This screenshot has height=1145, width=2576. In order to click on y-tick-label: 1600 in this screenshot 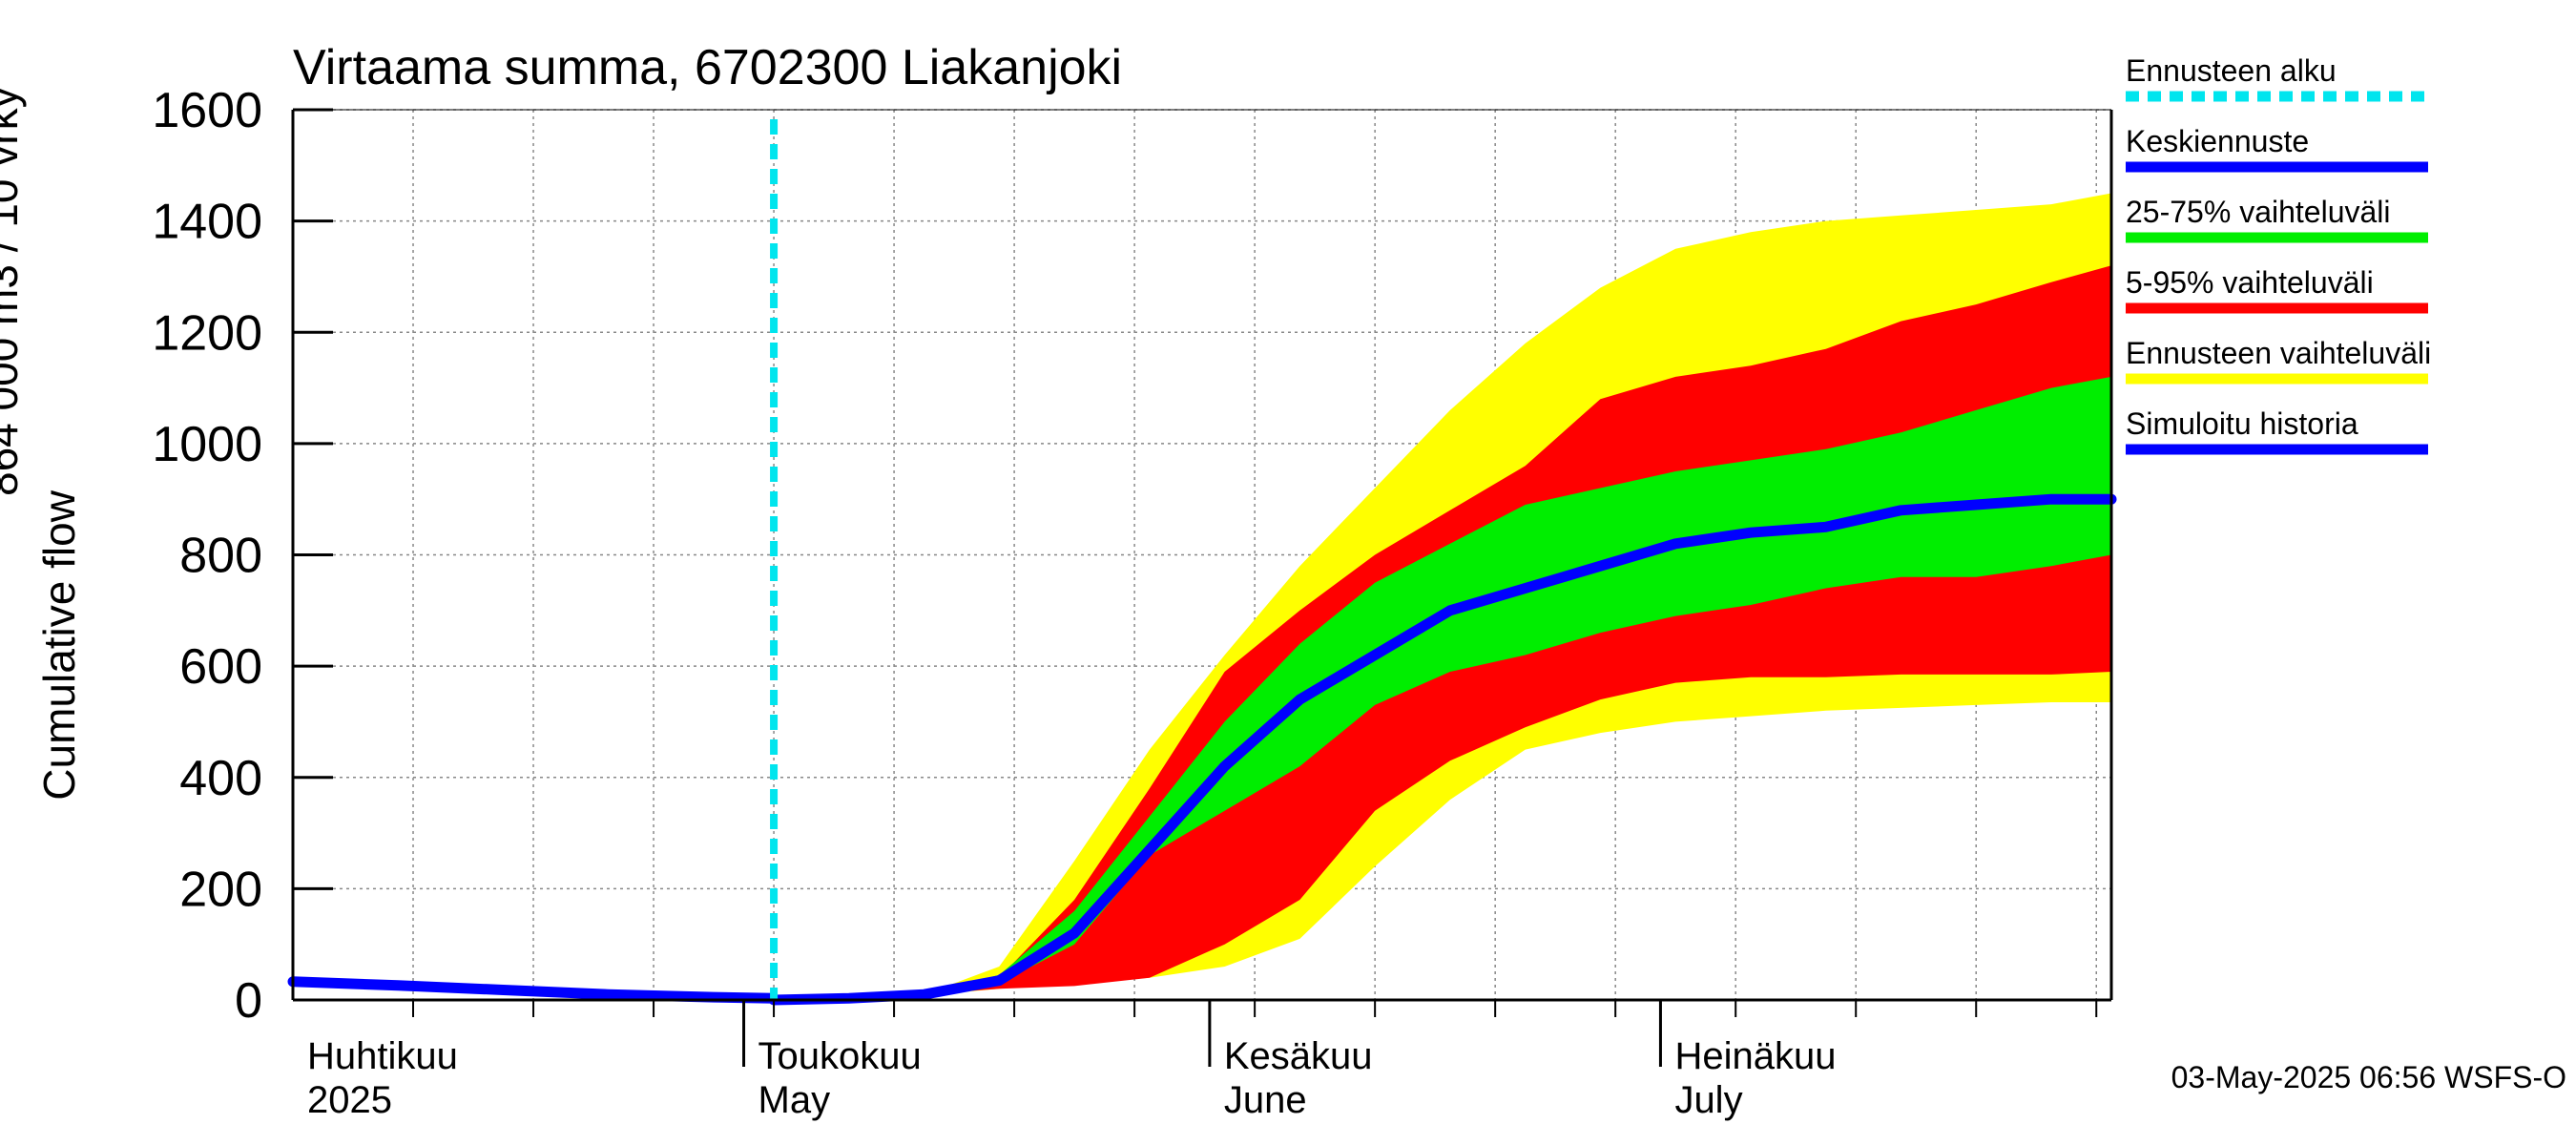, I will do `click(207, 110)`.